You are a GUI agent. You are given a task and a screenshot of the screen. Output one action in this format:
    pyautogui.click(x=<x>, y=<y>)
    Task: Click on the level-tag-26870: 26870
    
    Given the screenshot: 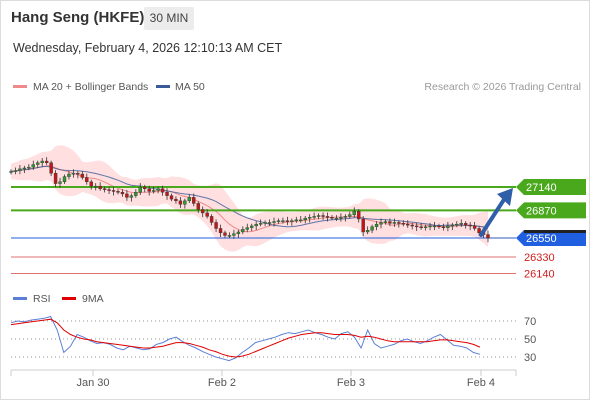 What is the action you would take?
    pyautogui.click(x=551, y=210)
    